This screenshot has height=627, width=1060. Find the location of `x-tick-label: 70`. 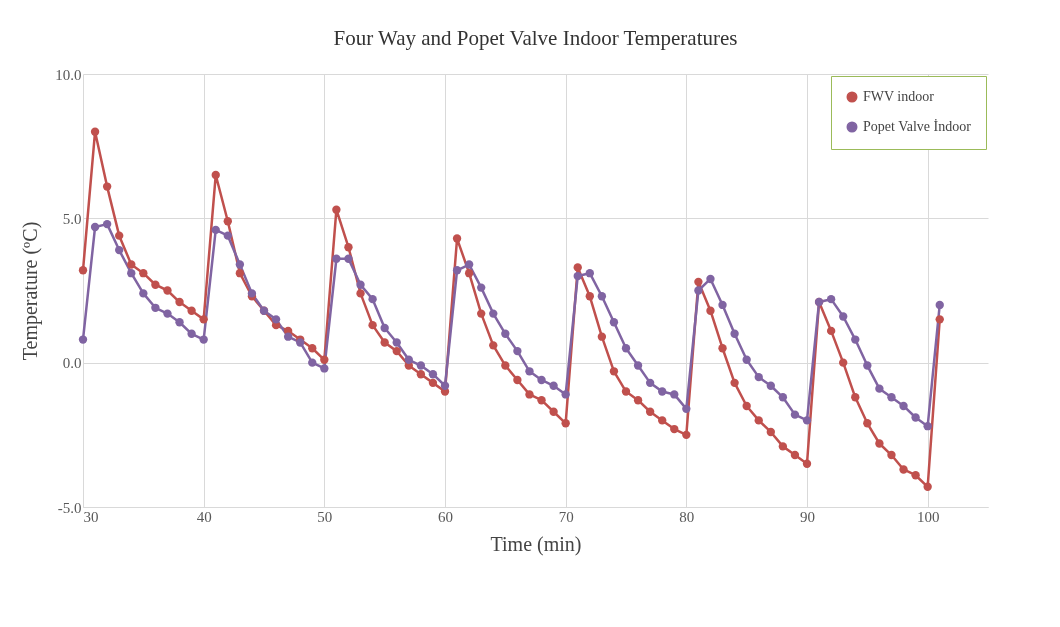

x-tick-label: 70 is located at coordinates (566, 516).